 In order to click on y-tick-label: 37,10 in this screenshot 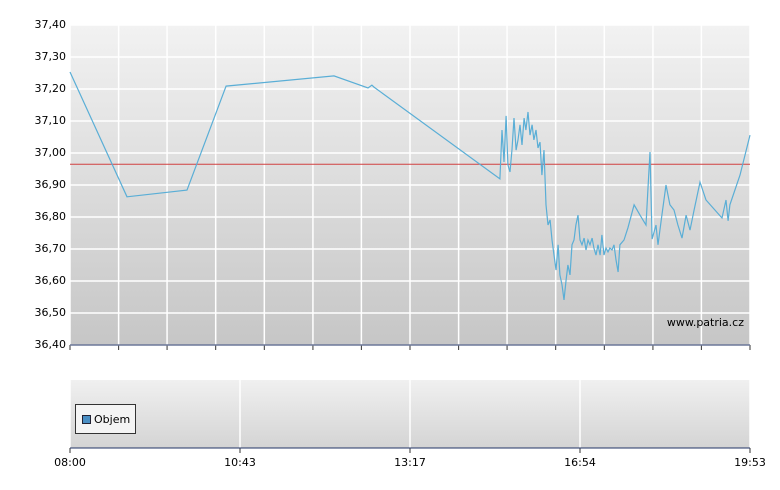, I will do `click(51, 120)`.